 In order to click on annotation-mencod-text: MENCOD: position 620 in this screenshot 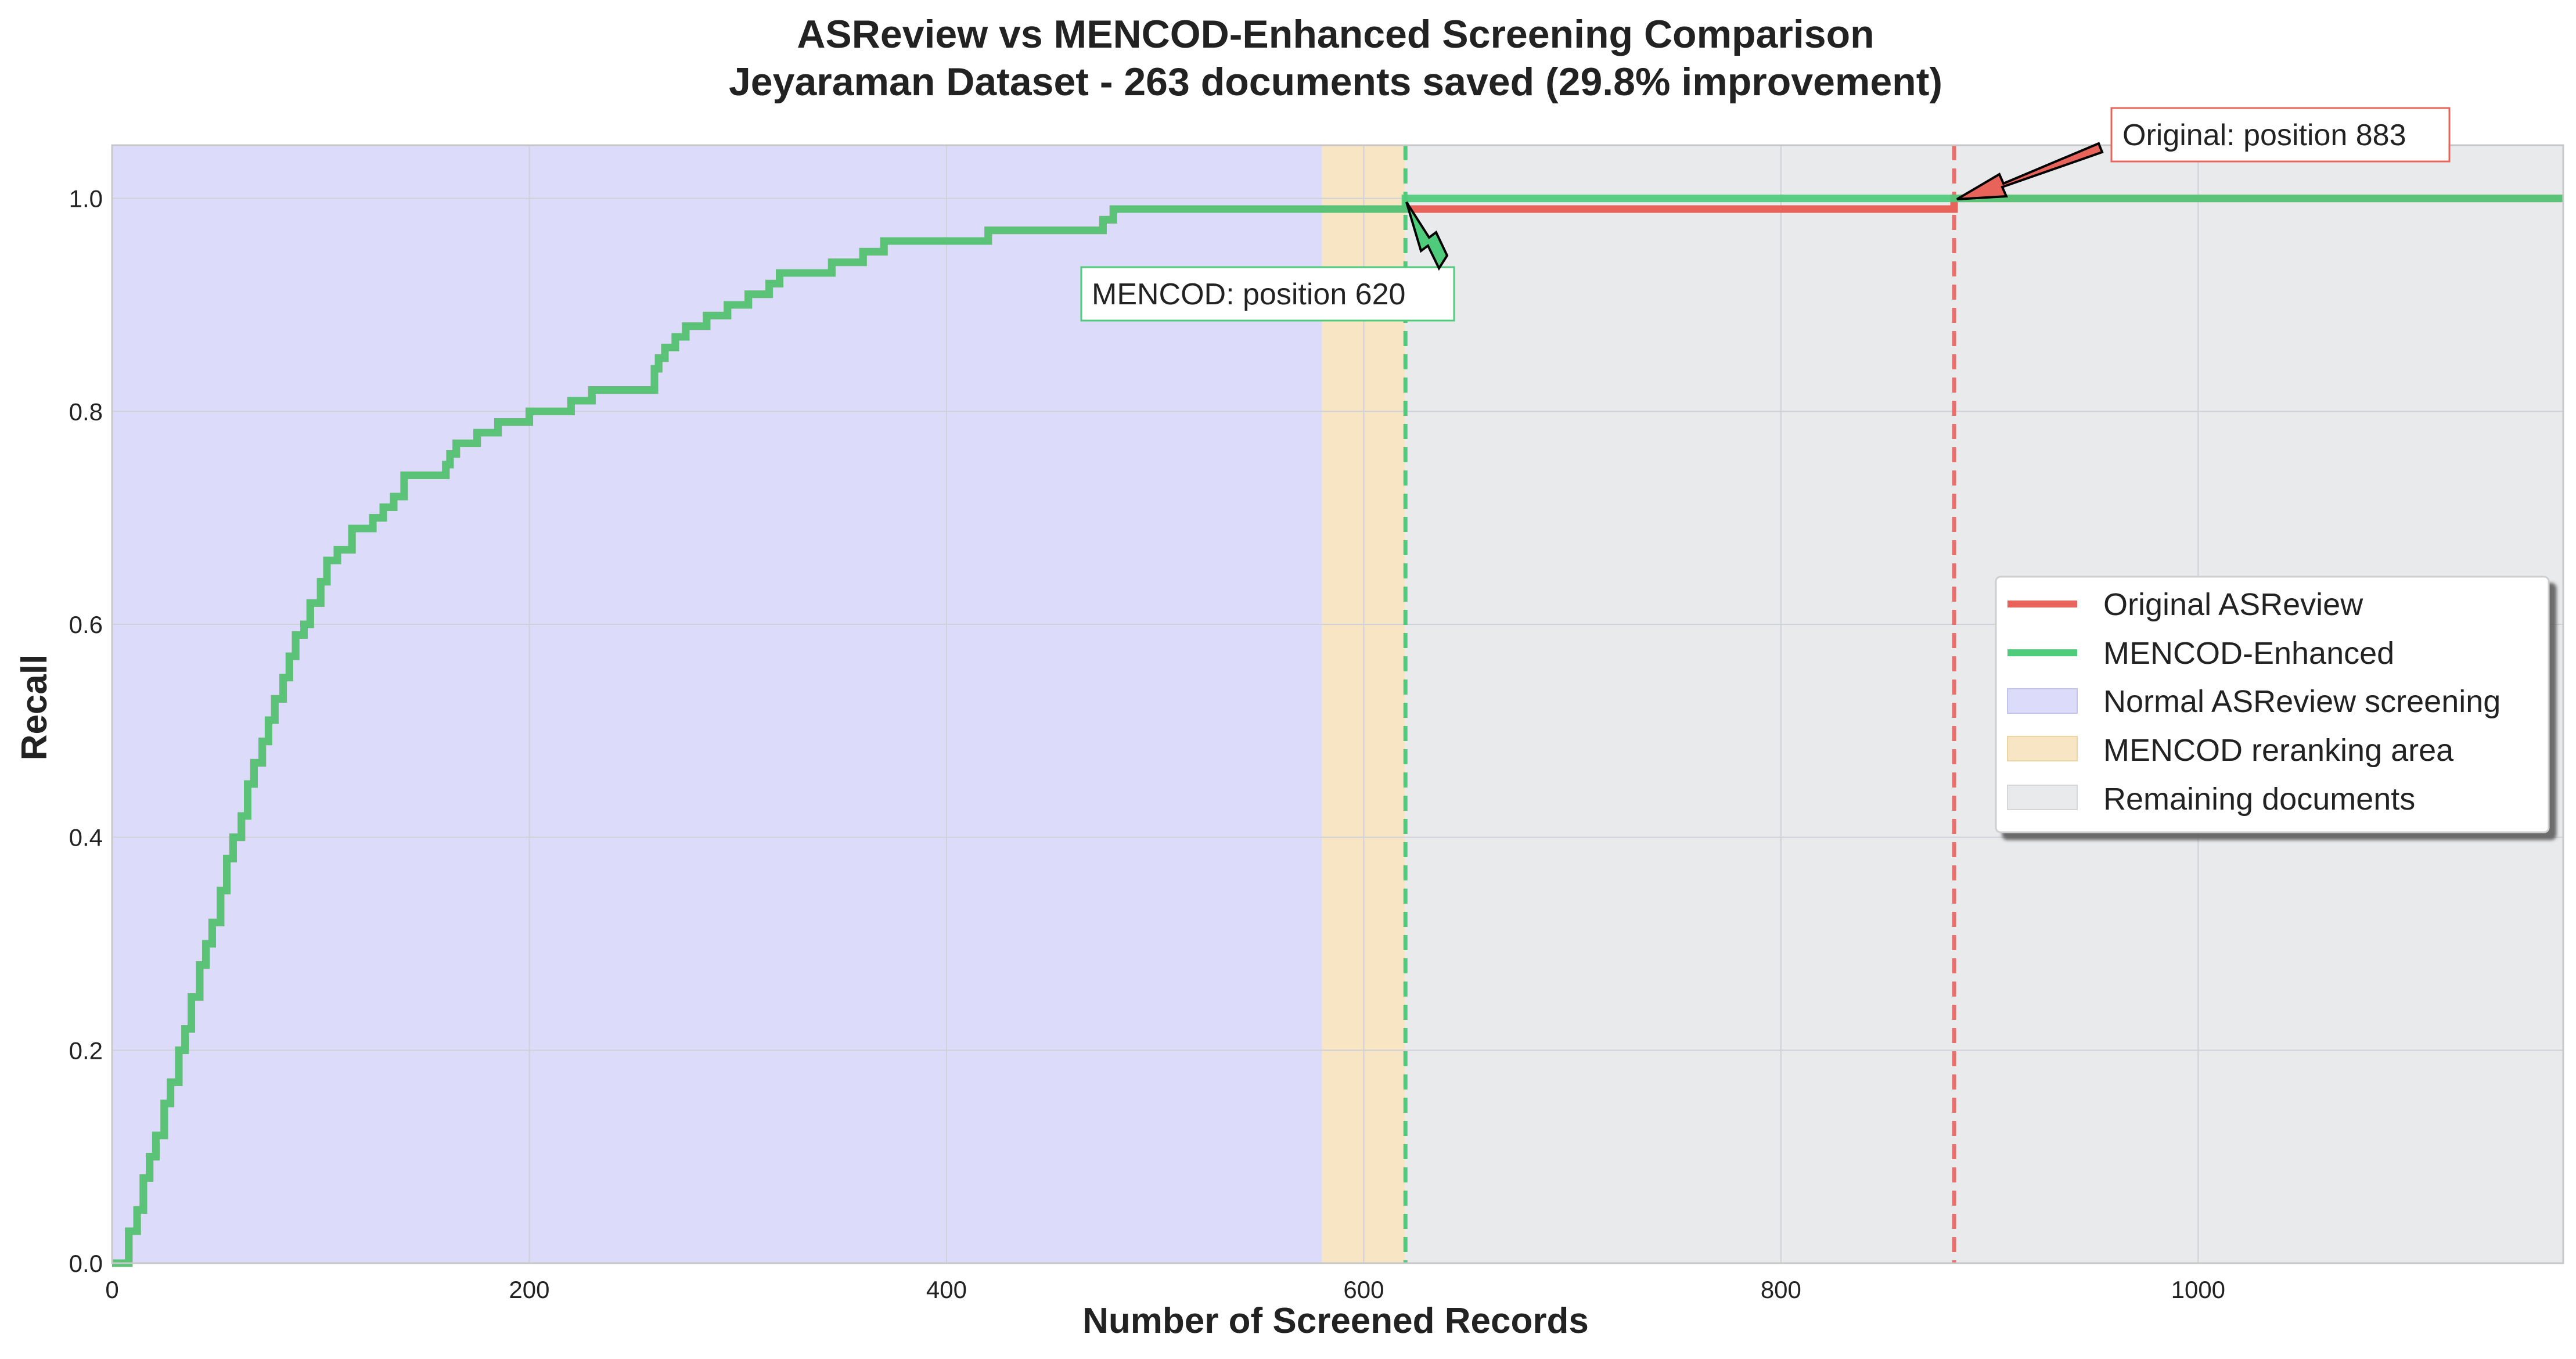, I will do `click(1248, 294)`.